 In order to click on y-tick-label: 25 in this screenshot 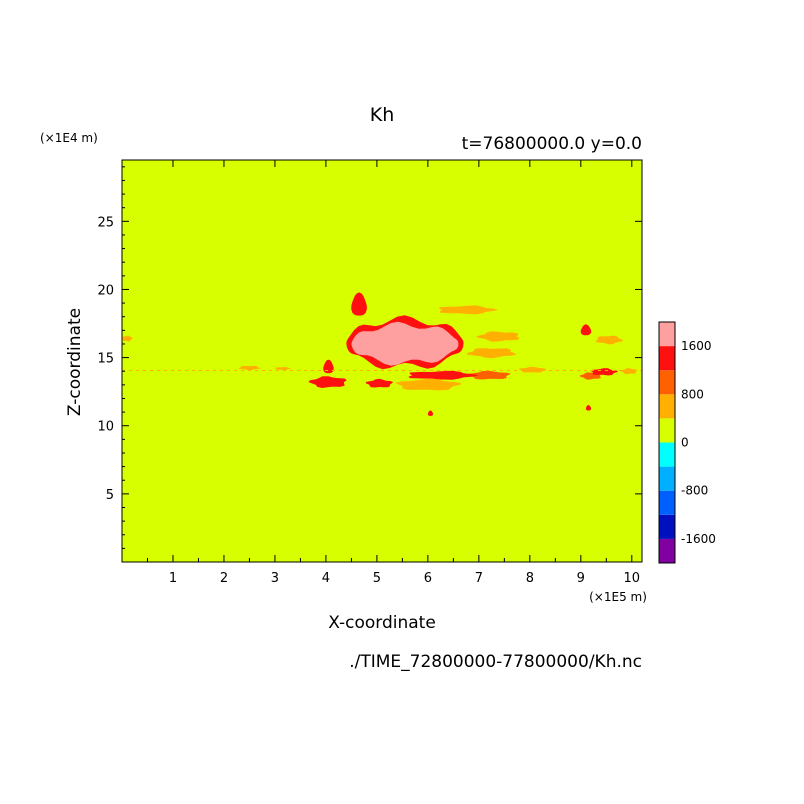, I will do `click(105, 222)`.